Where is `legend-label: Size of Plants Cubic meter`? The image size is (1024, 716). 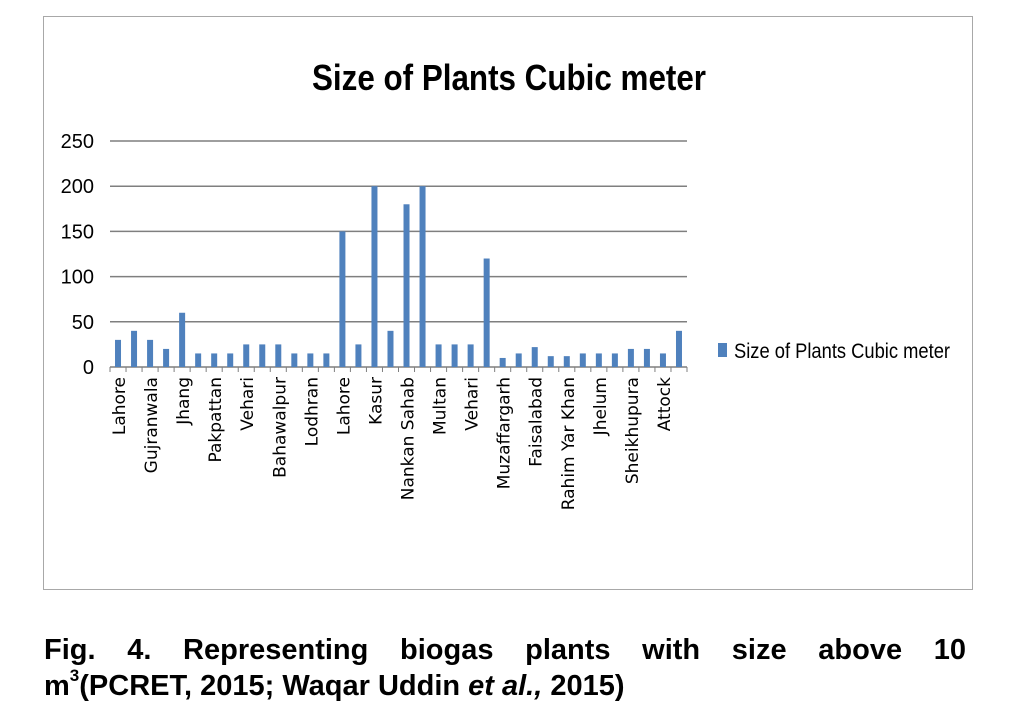 legend-label: Size of Plants Cubic meter is located at coordinates (842, 351).